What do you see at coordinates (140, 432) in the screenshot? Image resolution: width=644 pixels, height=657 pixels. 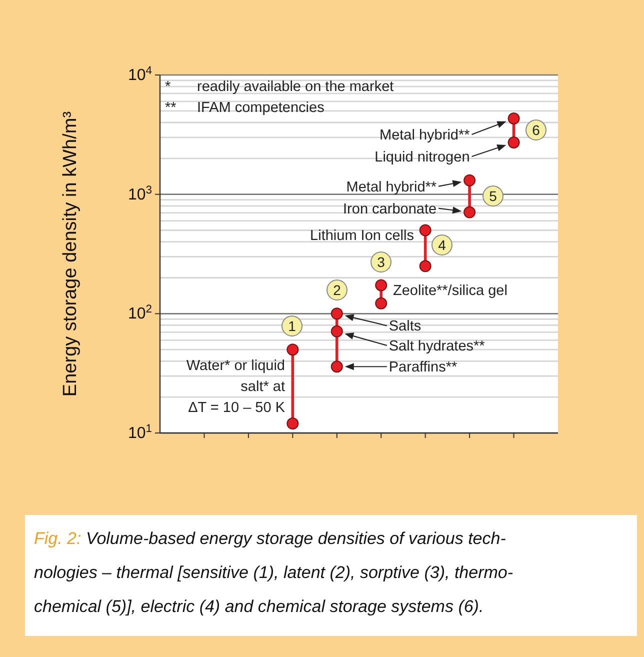 I see `y-tick-label: 10$^{1}$` at bounding box center [140, 432].